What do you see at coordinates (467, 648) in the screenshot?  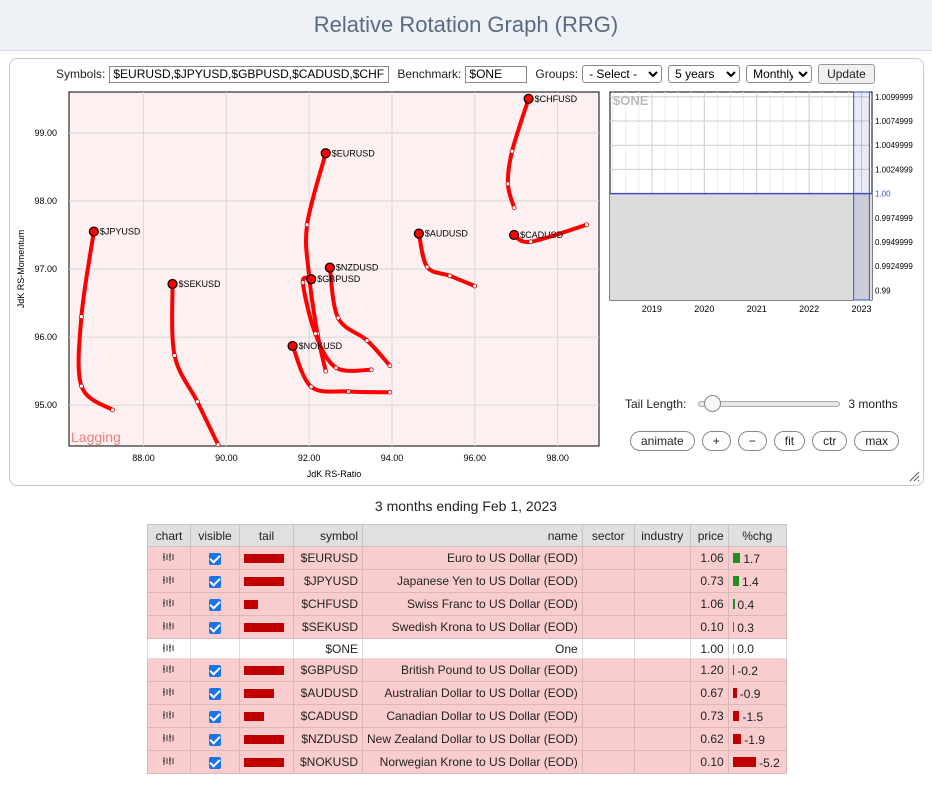 I see `table-row: $ONE One 1.00 0.0` at bounding box center [467, 648].